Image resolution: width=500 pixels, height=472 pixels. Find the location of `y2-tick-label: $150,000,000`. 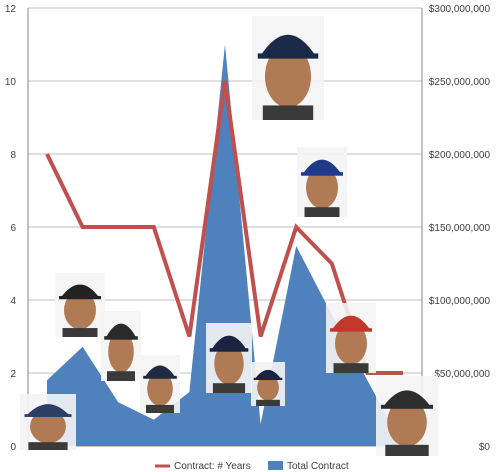

y2-tick-label: $150,000,000 is located at coordinates (460, 228).